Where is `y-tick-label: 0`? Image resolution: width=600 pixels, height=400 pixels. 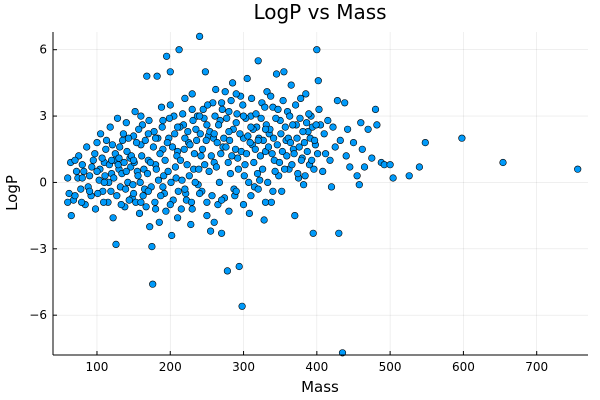 y-tick-label: 0 is located at coordinates (43, 182).